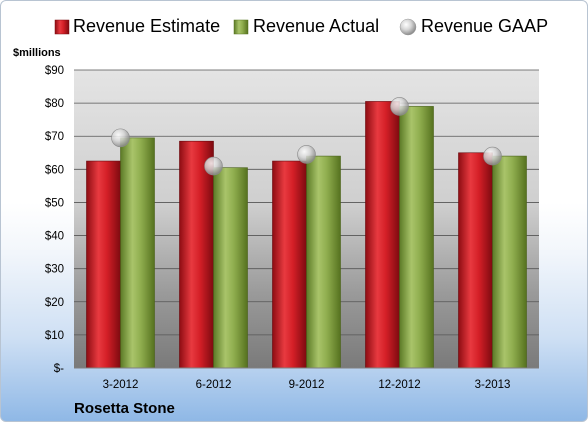 Image resolution: width=588 pixels, height=422 pixels. Describe the element at coordinates (121, 385) in the screenshot. I see `x-tick-label: 3-2012` at that location.